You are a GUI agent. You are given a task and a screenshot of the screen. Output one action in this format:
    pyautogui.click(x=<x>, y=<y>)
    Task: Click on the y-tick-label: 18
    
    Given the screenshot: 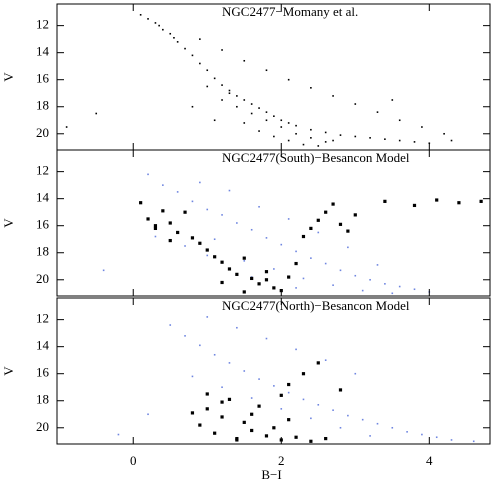 What is the action you would take?
    pyautogui.click(x=42, y=251)
    